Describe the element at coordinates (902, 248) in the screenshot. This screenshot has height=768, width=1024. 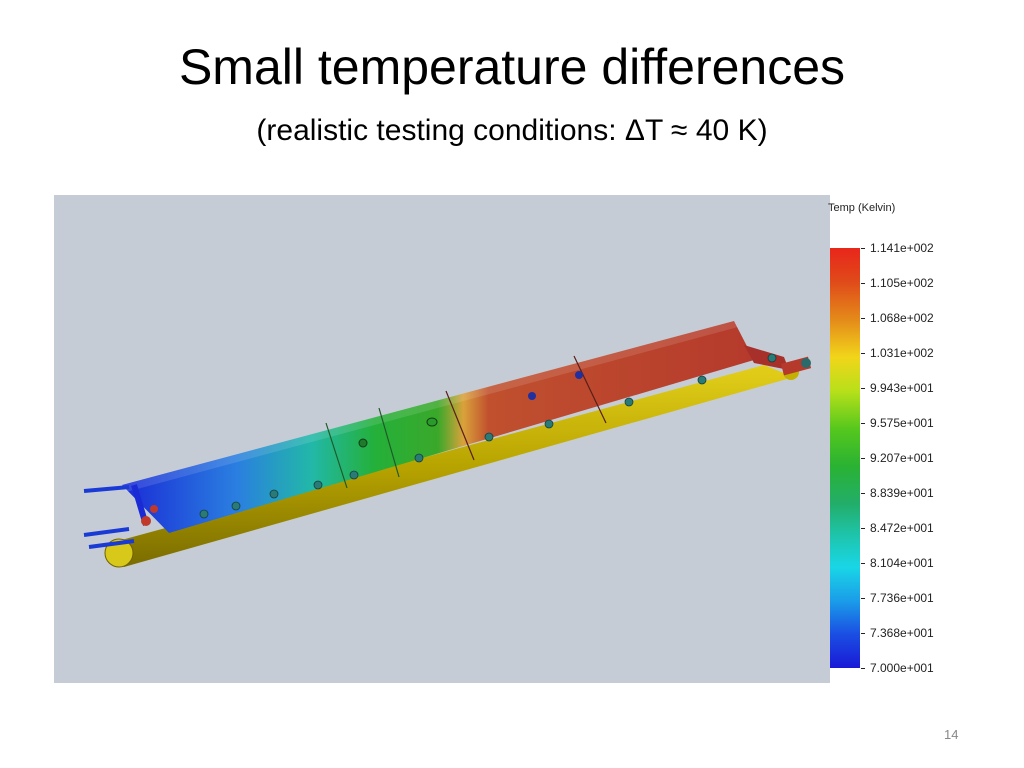
I see `legend-tick: 1.141e+002` at that location.